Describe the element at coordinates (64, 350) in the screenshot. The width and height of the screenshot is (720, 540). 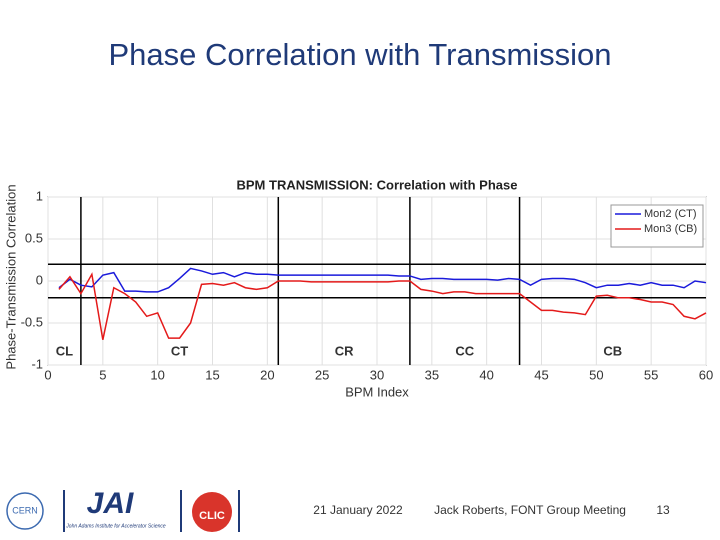
I see `region-label: CL` at that location.